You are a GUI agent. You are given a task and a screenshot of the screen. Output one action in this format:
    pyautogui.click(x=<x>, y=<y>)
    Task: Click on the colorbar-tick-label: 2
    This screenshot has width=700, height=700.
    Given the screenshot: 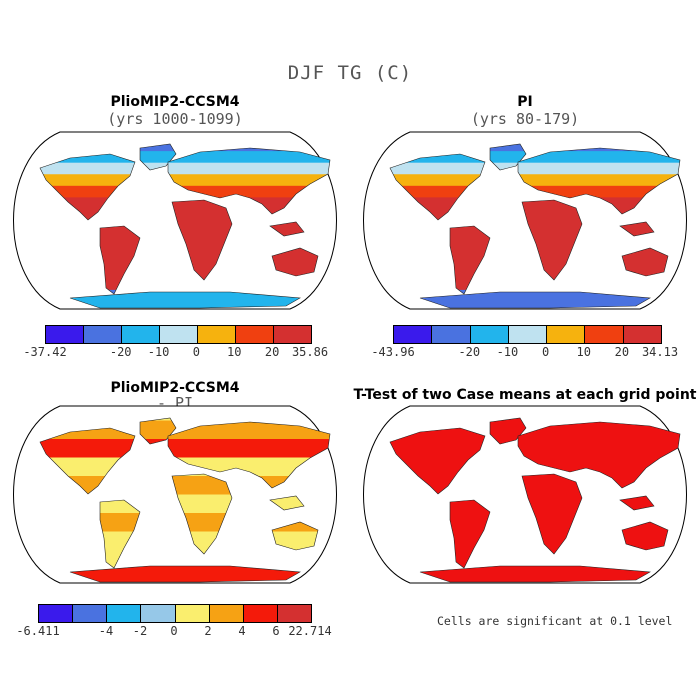 What is the action you would take?
    pyautogui.click(x=208, y=631)
    